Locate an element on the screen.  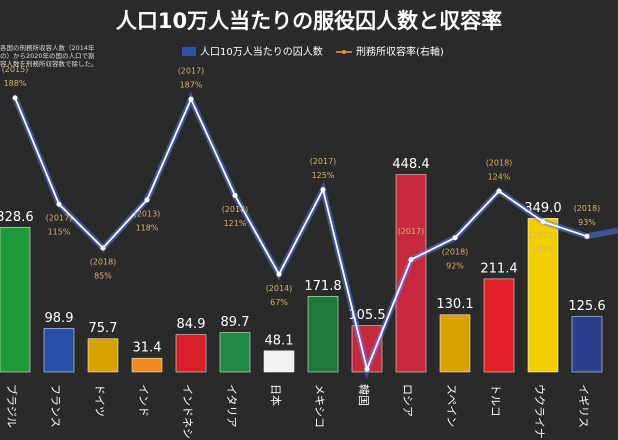
data-label: 448.4 is located at coordinates (410, 164).